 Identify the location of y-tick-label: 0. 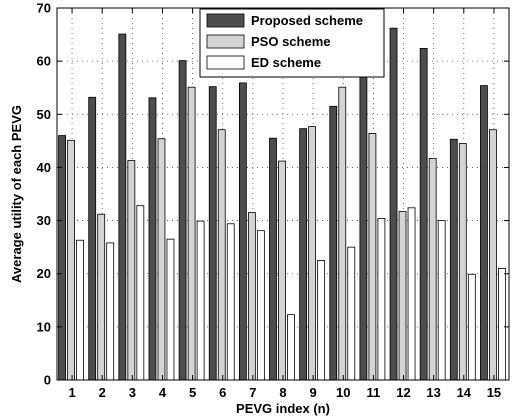
(47, 380).